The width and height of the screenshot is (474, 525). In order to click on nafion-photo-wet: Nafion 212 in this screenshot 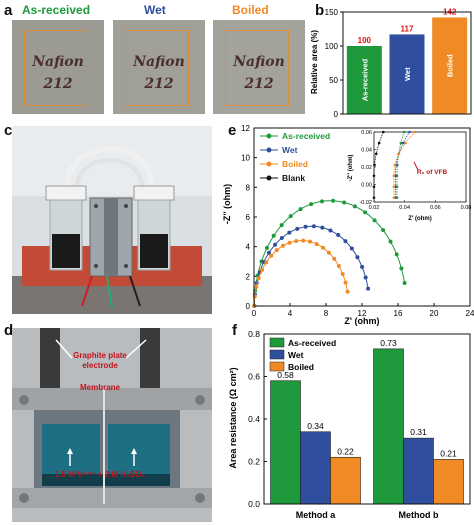, I will do `click(159, 67)`.